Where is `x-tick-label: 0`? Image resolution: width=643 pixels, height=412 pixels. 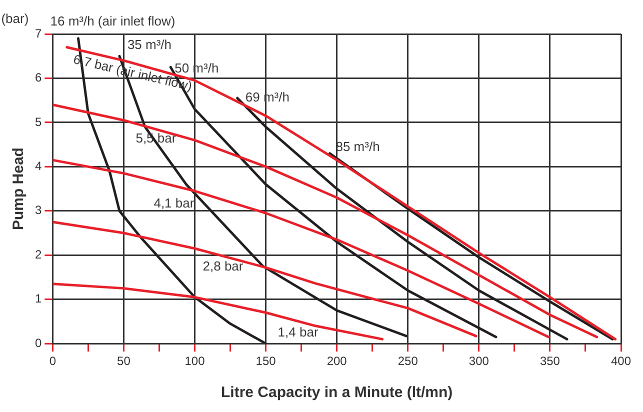 x-tick-label: 0 is located at coordinates (52, 361).